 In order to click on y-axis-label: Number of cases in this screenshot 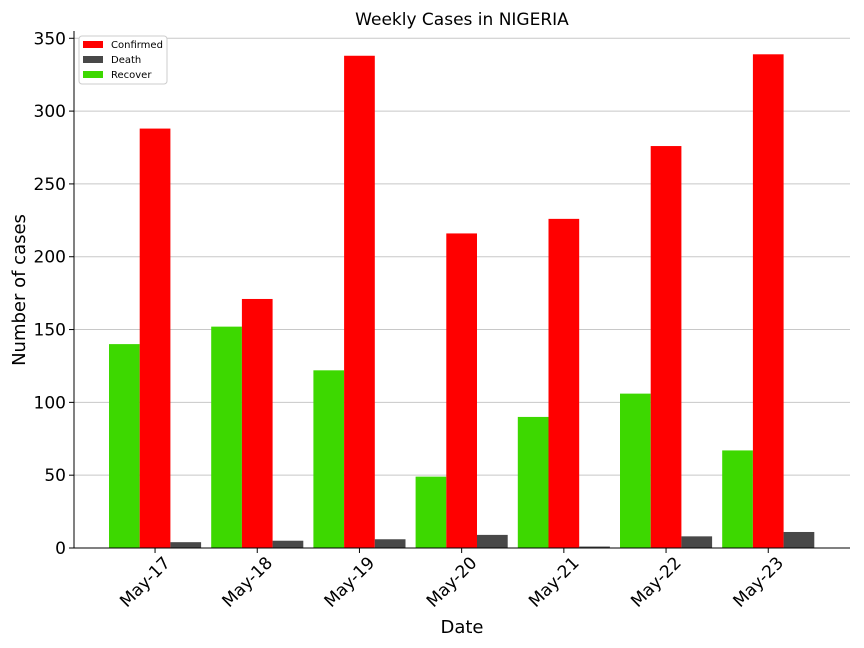, I will do `click(19, 290)`.